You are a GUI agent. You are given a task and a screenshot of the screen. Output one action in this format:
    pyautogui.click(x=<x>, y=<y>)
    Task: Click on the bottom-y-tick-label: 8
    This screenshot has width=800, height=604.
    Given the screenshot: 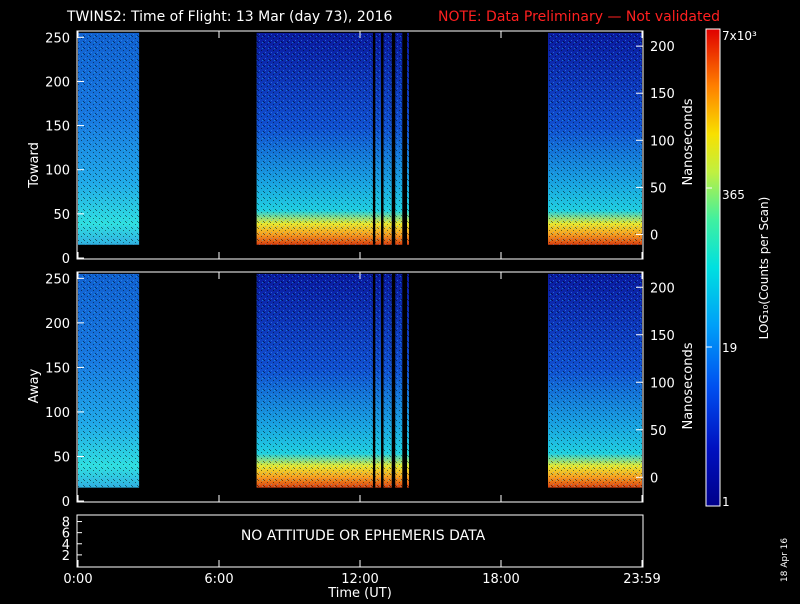 What is the action you would take?
    pyautogui.click(x=66, y=523)
    